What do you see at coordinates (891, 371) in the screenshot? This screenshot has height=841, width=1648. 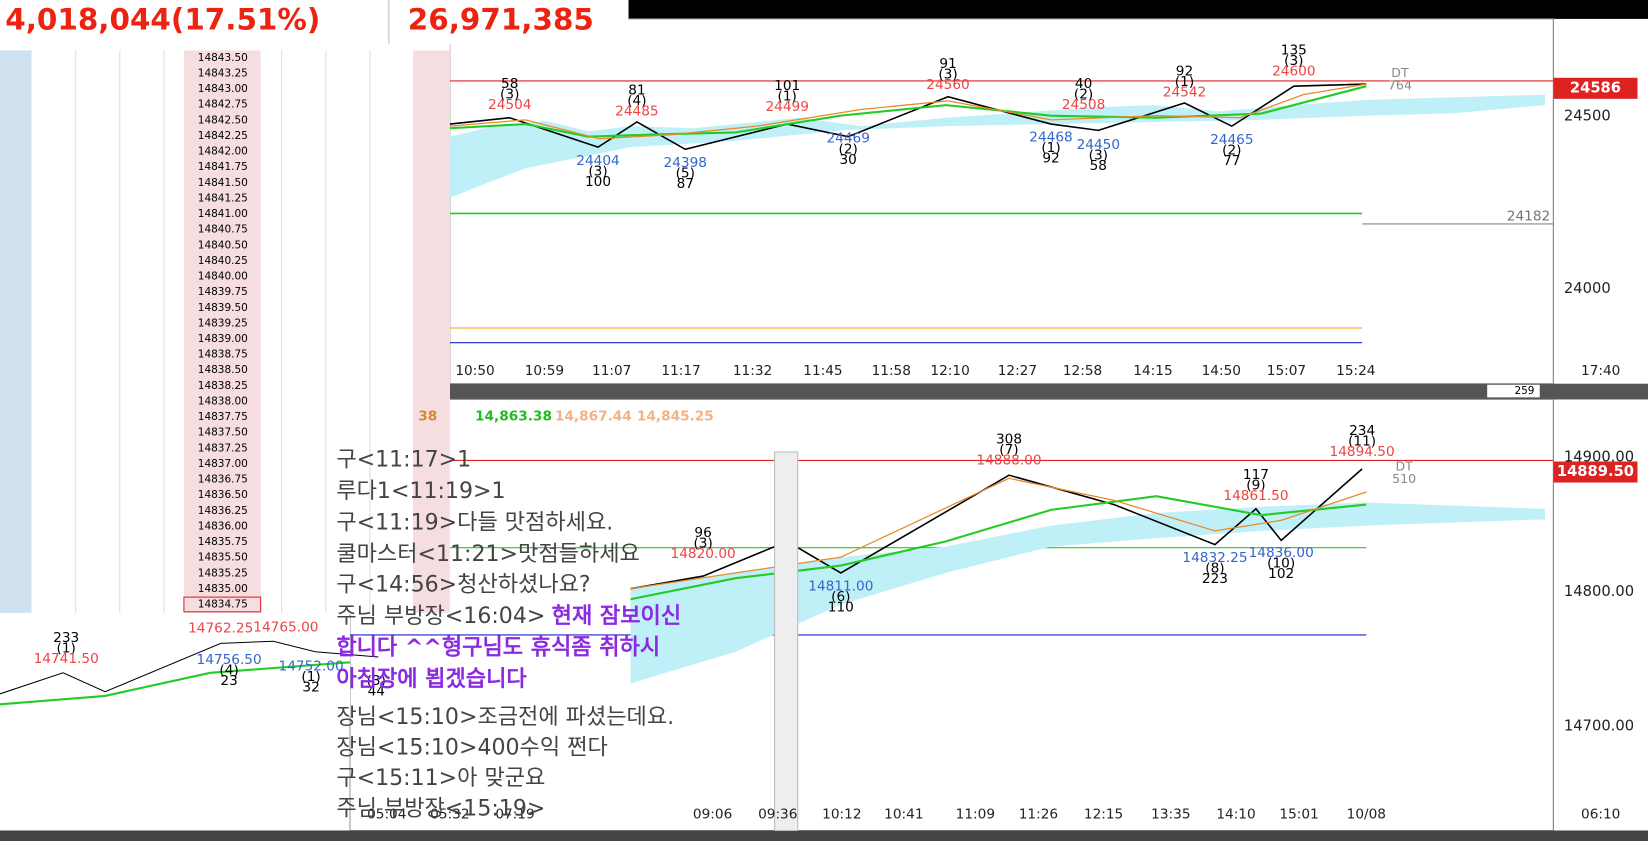 I see `time-label: 11:58` at bounding box center [891, 371].